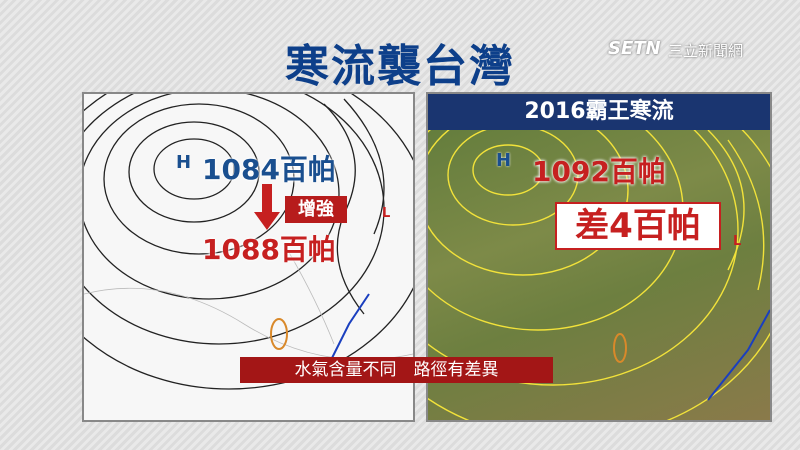 This screenshot has width=800, height=450. I want to click on new-label: 1088百帕, so click(269, 249).